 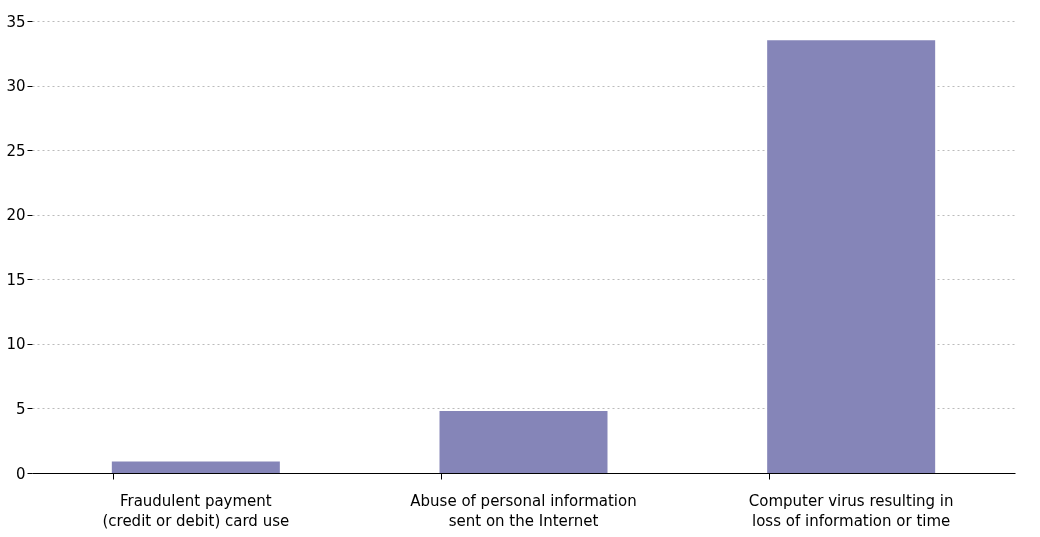 What do you see at coordinates (16, 344) in the screenshot?
I see `y-tick-label: 10` at bounding box center [16, 344].